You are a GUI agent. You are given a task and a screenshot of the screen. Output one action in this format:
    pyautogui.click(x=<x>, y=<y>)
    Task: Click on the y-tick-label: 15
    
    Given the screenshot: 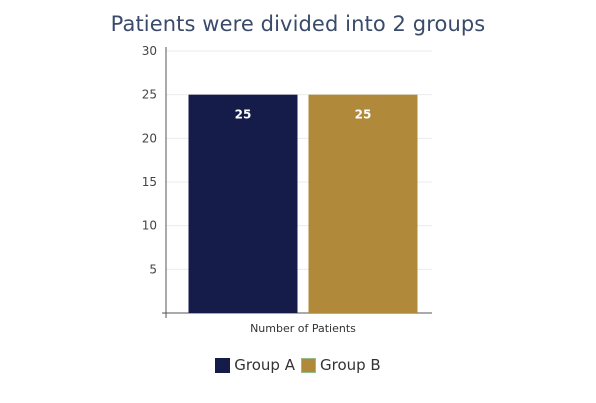 What is the action you would take?
    pyautogui.click(x=149, y=182)
    